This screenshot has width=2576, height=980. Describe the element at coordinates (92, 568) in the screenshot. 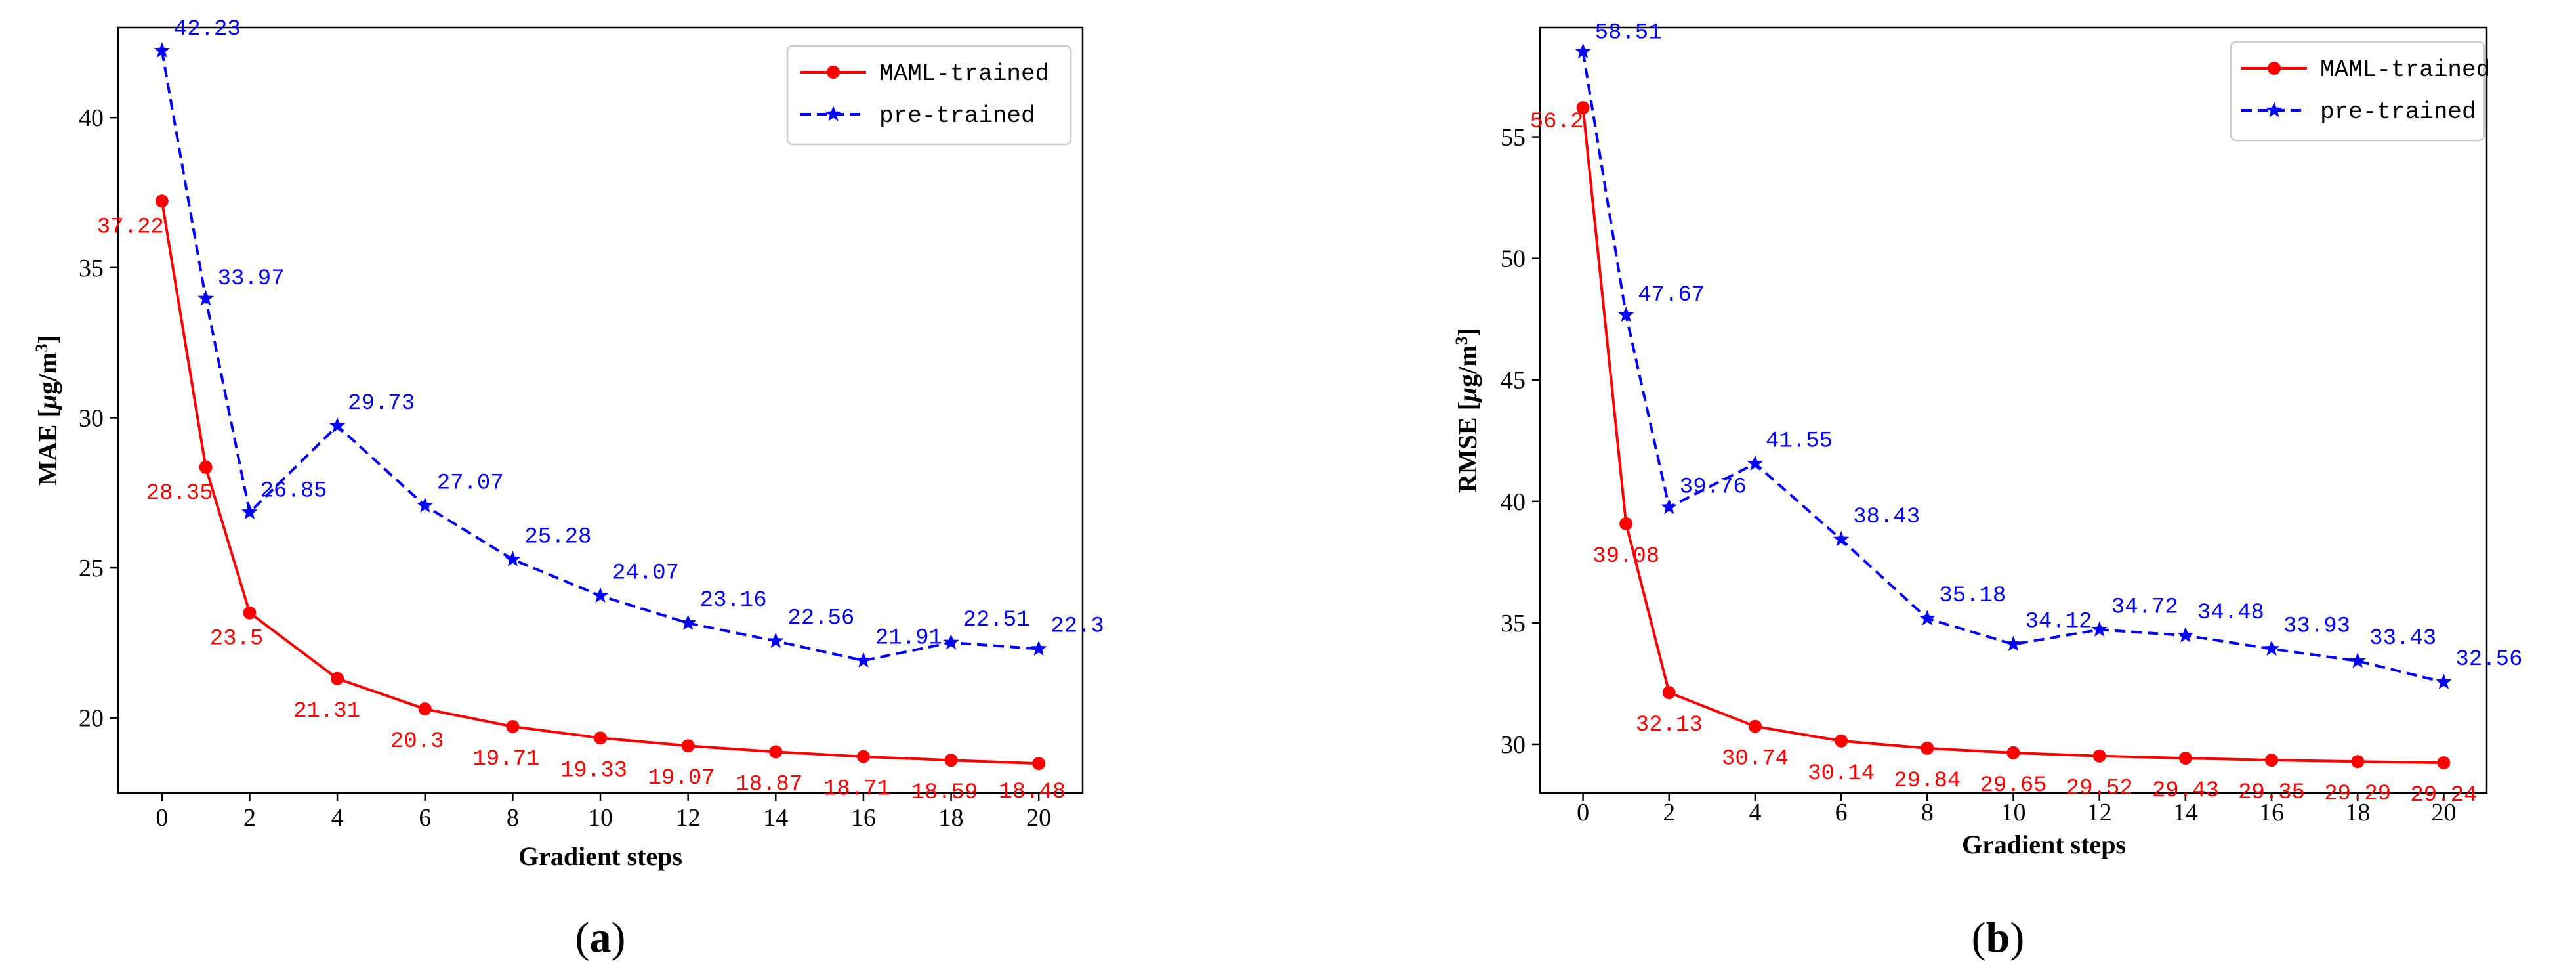

I see `panel-a-y-tick-label: 25` at that location.